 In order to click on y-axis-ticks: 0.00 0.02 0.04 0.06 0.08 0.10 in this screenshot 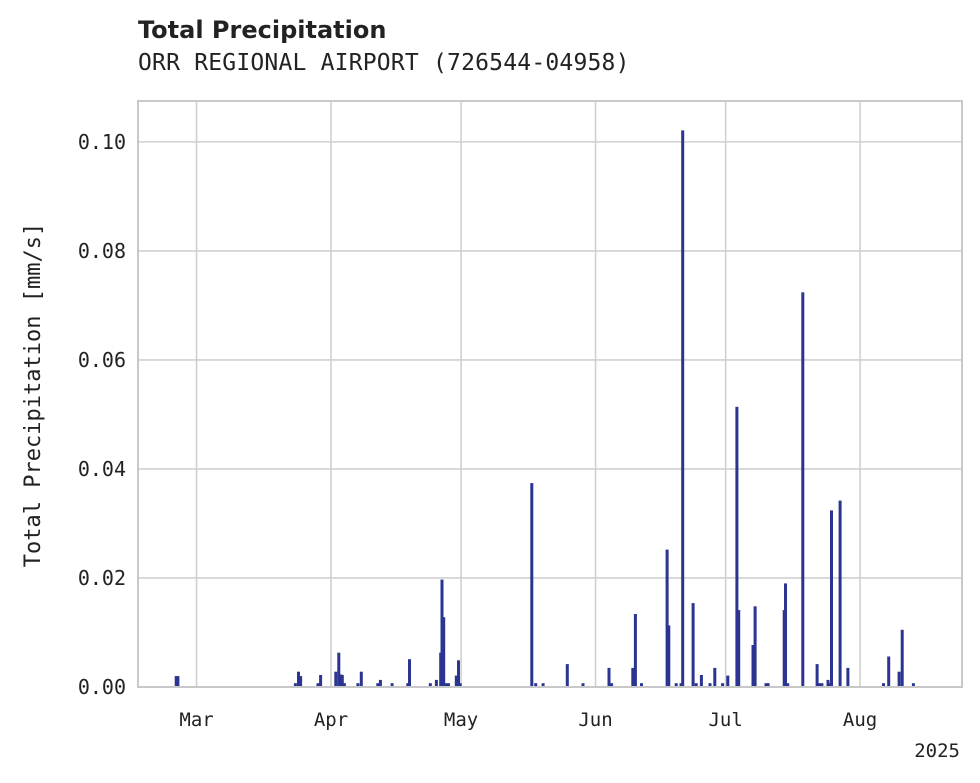, I will do `click(102, 414)`.